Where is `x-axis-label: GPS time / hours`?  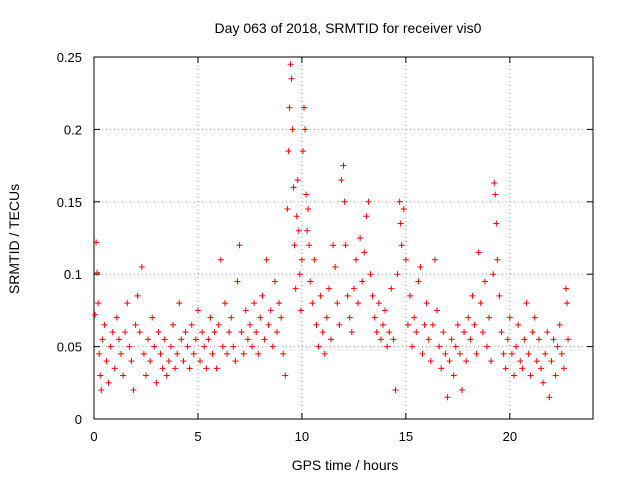
x-axis-label: GPS time / hours is located at coordinates (345, 465).